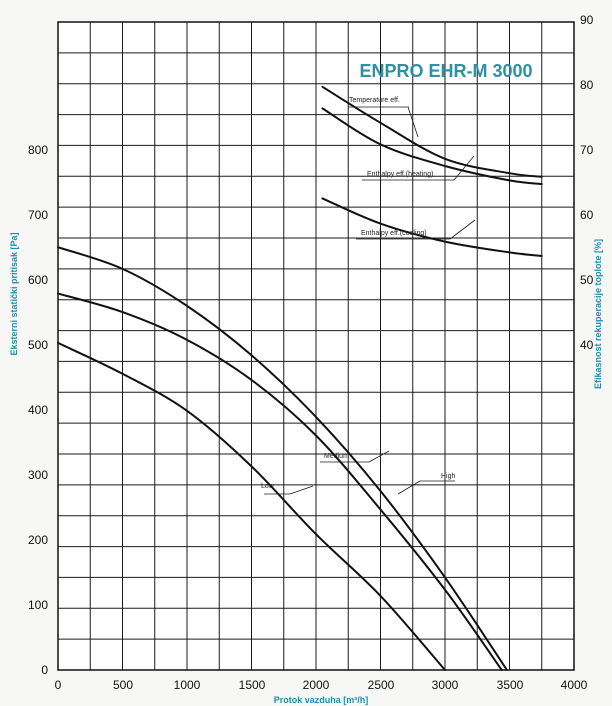 The width and height of the screenshot is (612, 706). What do you see at coordinates (587, 345) in the screenshot?
I see `right-y-tick-label: 40` at bounding box center [587, 345].